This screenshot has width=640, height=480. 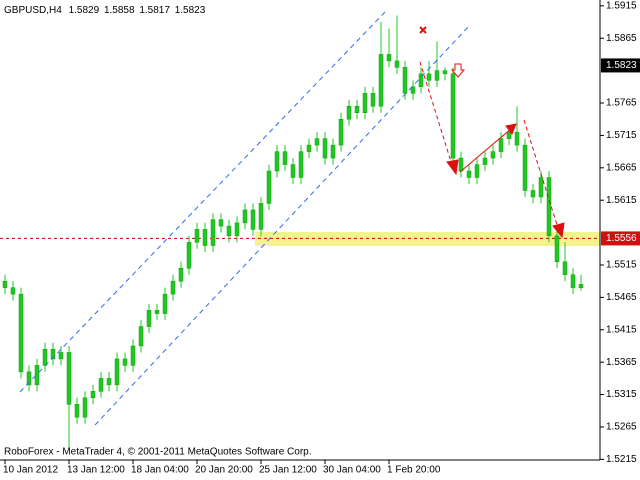 I want to click on support-zone, so click(x=427, y=239).